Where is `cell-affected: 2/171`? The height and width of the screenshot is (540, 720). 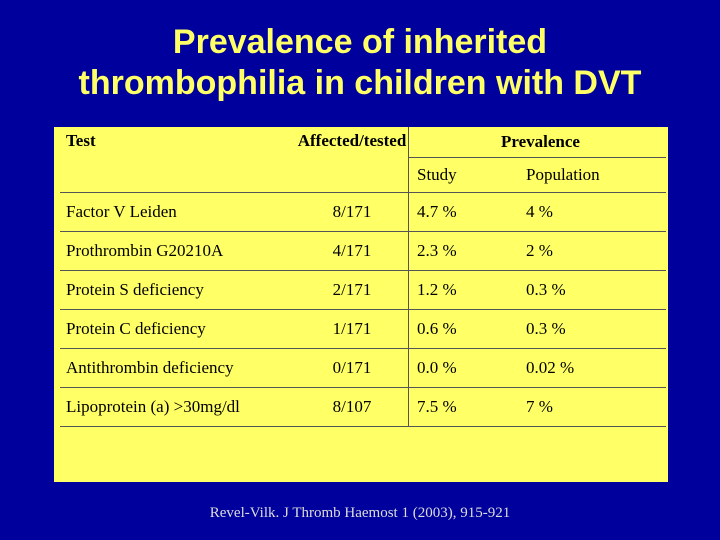
cell-affected: 2/171 is located at coordinates (352, 290).